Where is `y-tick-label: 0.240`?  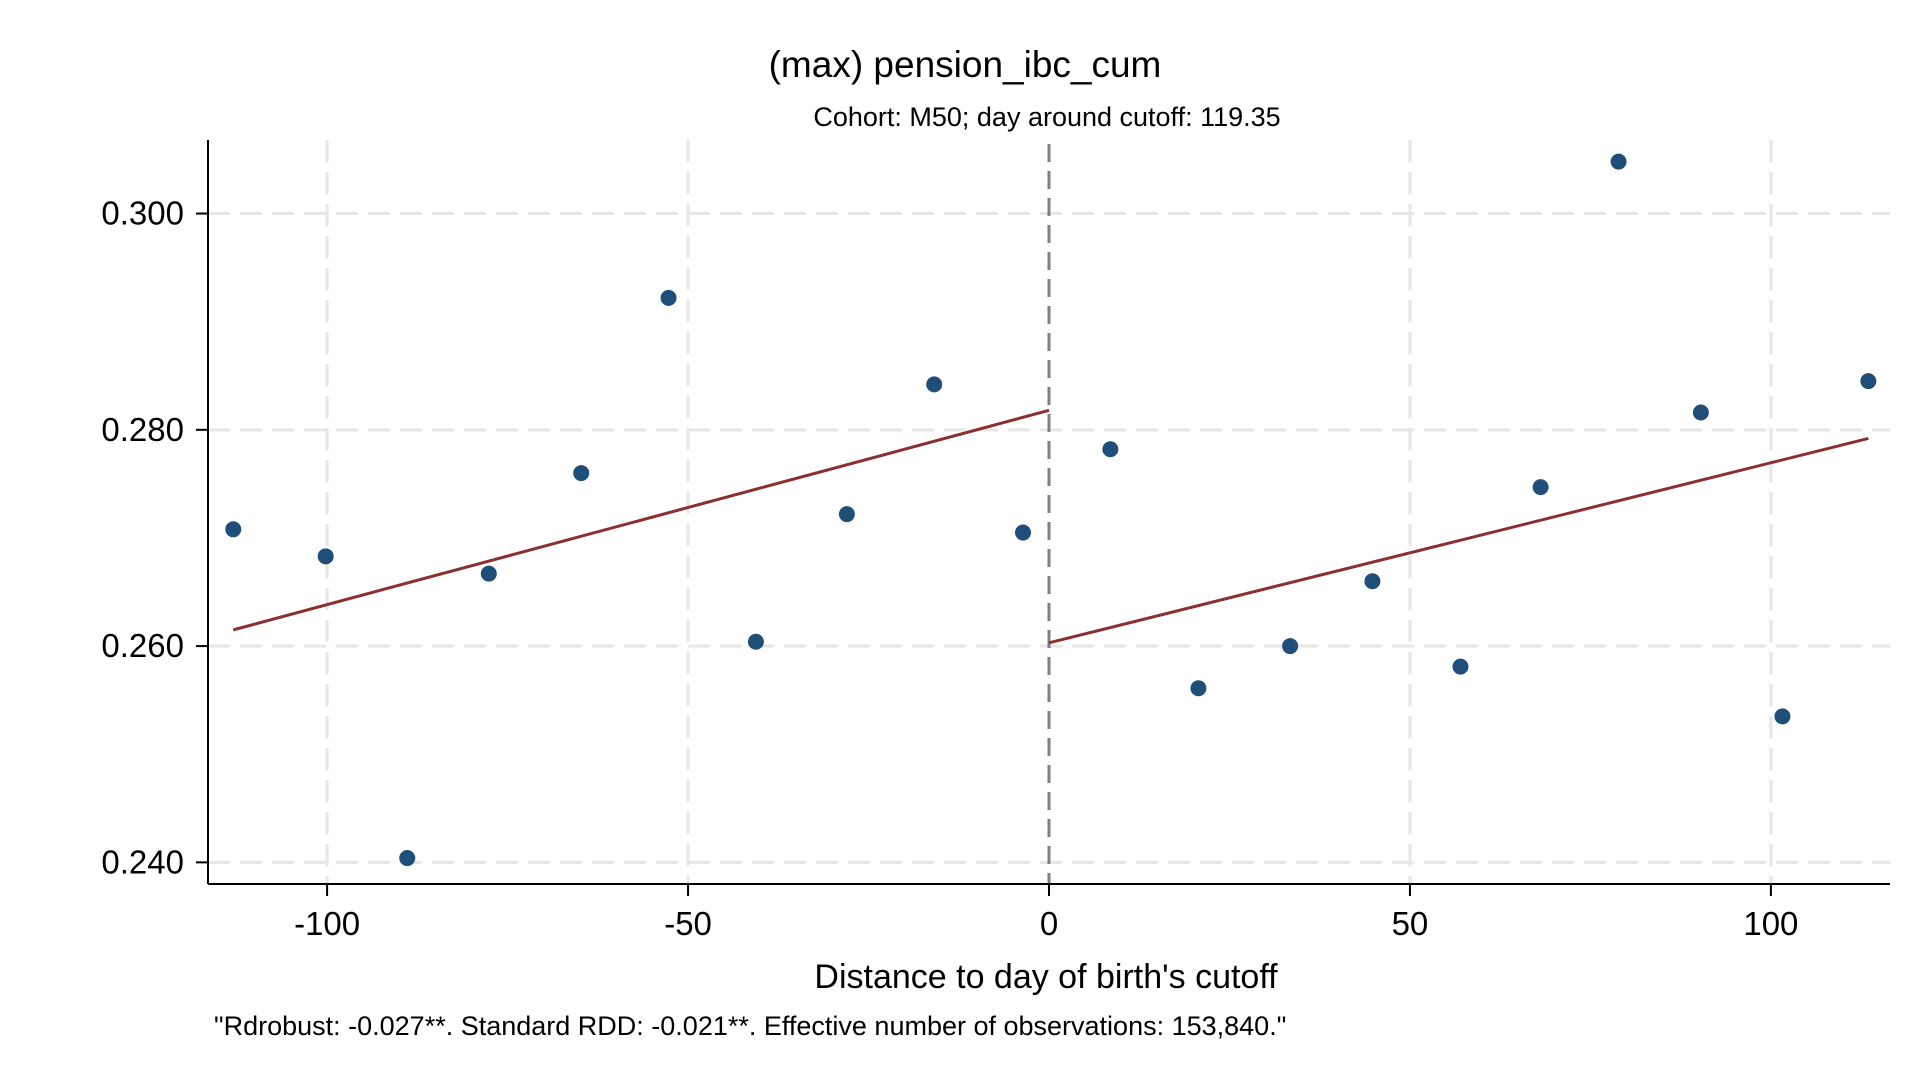 y-tick-label: 0.240 is located at coordinates (142, 861).